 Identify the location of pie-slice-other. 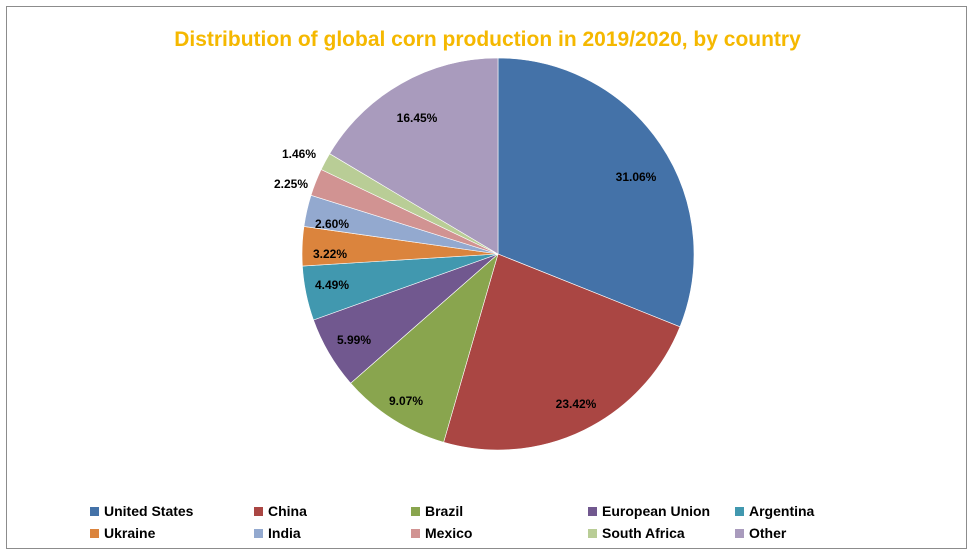
(414, 156).